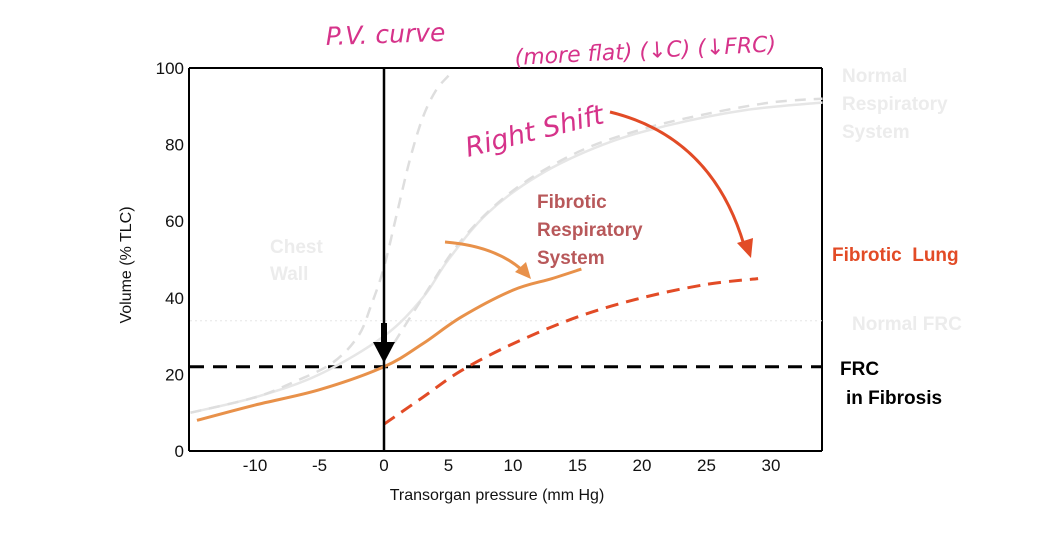 This screenshot has height=546, width=1052. Describe the element at coordinates (319, 465) in the screenshot. I see `x-tick-label: -5` at that location.